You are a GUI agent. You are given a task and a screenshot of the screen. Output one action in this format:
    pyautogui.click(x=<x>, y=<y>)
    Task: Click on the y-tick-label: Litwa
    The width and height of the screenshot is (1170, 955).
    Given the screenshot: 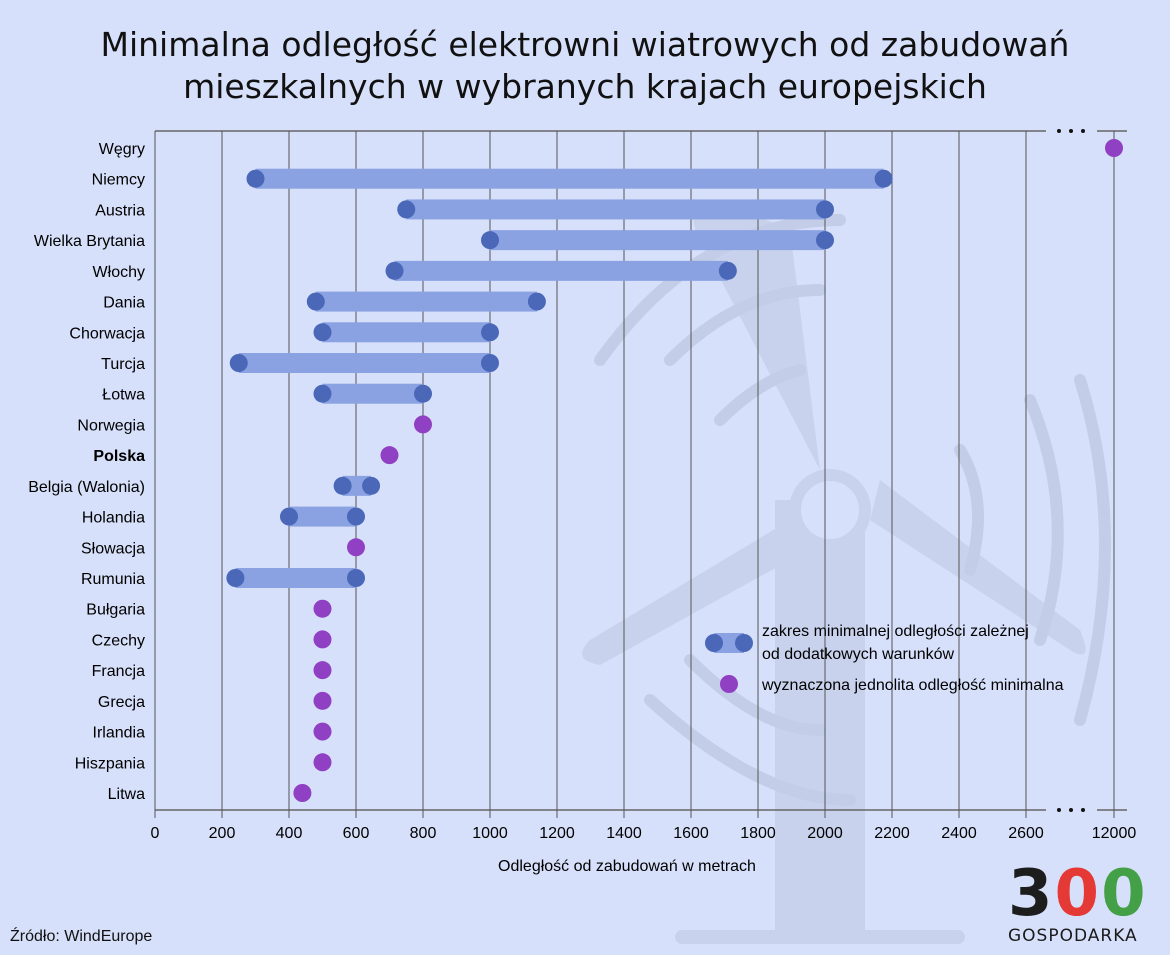 What is the action you would take?
    pyautogui.click(x=126, y=794)
    